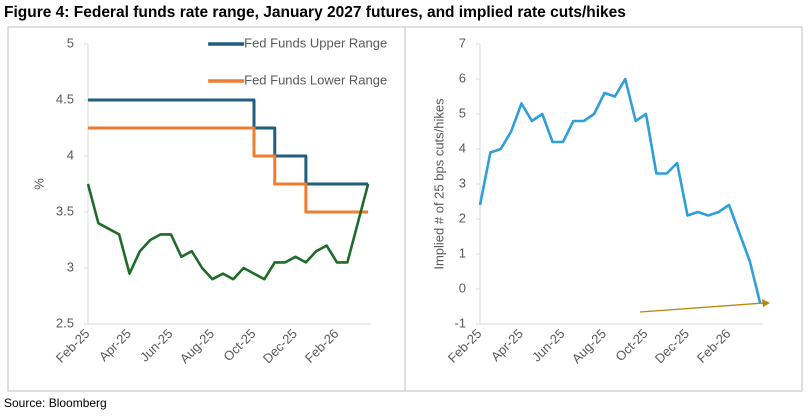 This screenshot has height=416, width=810. I want to click on source-note: Source: Bloomberg, so click(55, 403).